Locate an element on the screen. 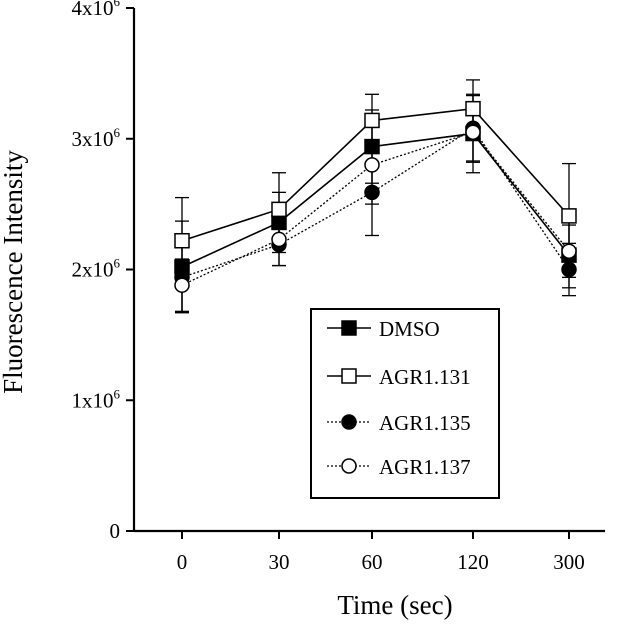  y-tick-label: 2x10⁶ is located at coordinates (96, 269).